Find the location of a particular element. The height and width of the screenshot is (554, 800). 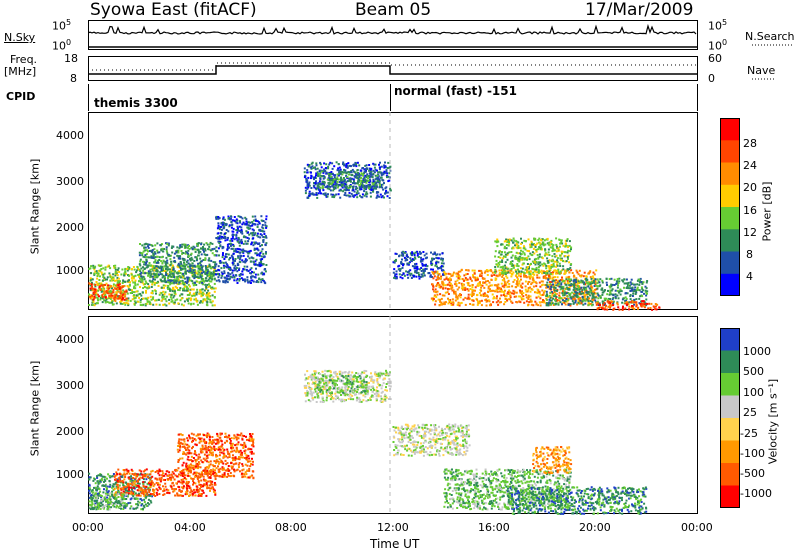

noise-search-legend is located at coordinates (772, 45).